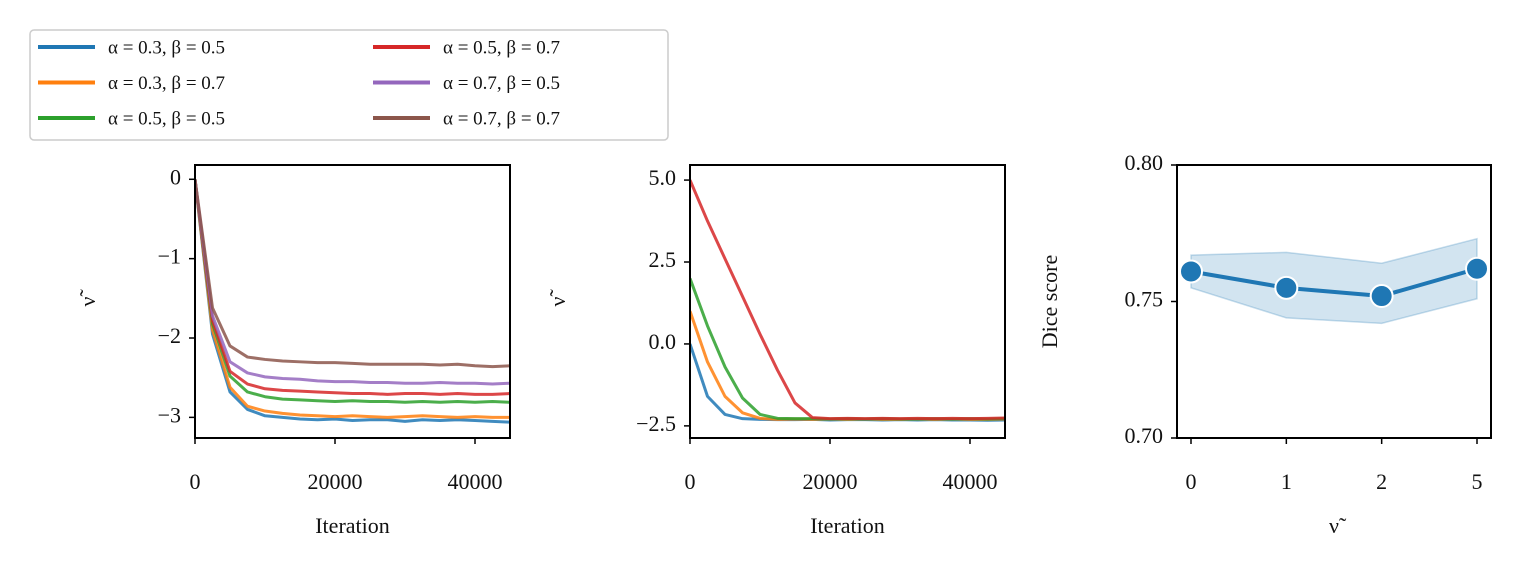 Image resolution: width=1520 pixels, height=574 pixels. I want to click on y-tick-label: 0.0, so click(663, 341).